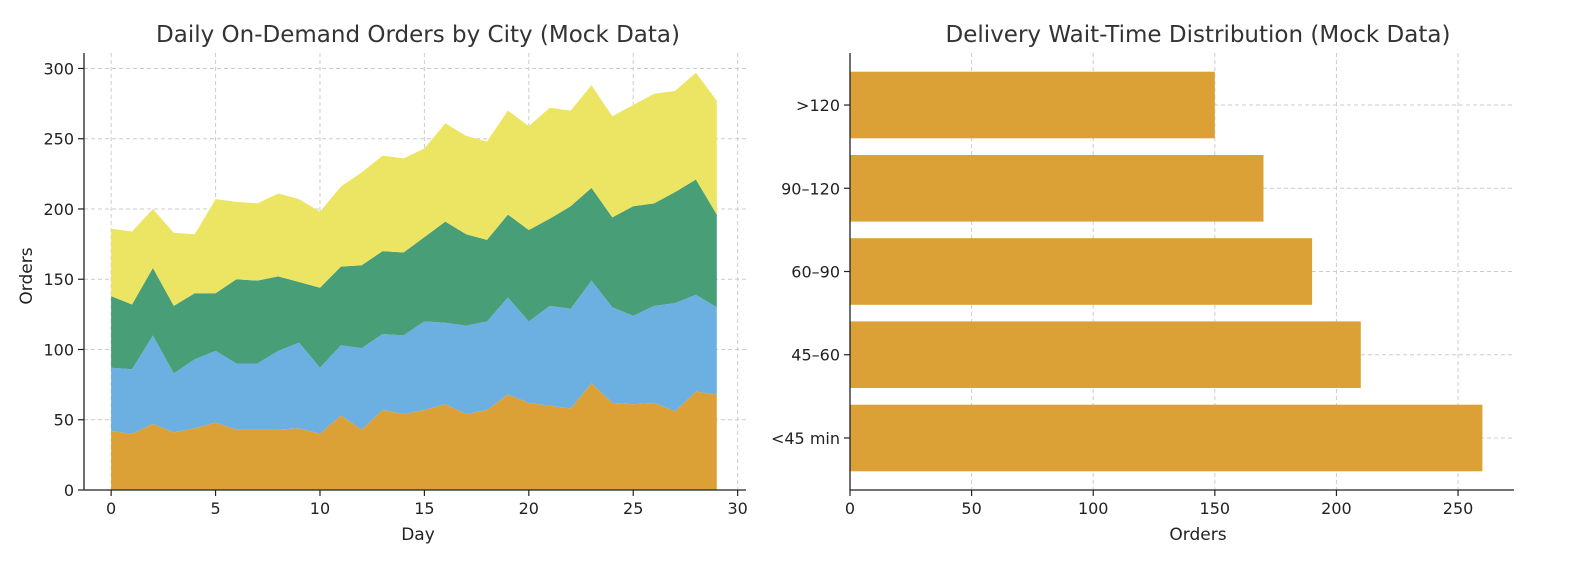 This screenshot has width=1588, height=566. I want to click on area-series-2: City B, so click(414, 357).